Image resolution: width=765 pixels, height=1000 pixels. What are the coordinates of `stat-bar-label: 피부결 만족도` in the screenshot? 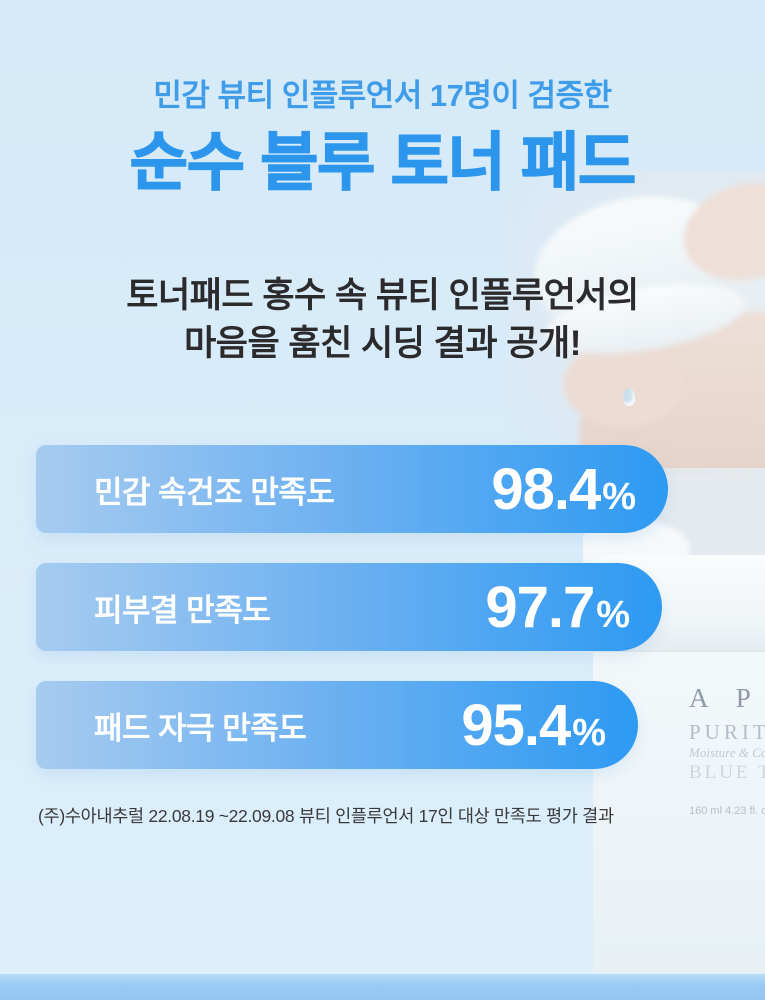 It's located at (182, 610).